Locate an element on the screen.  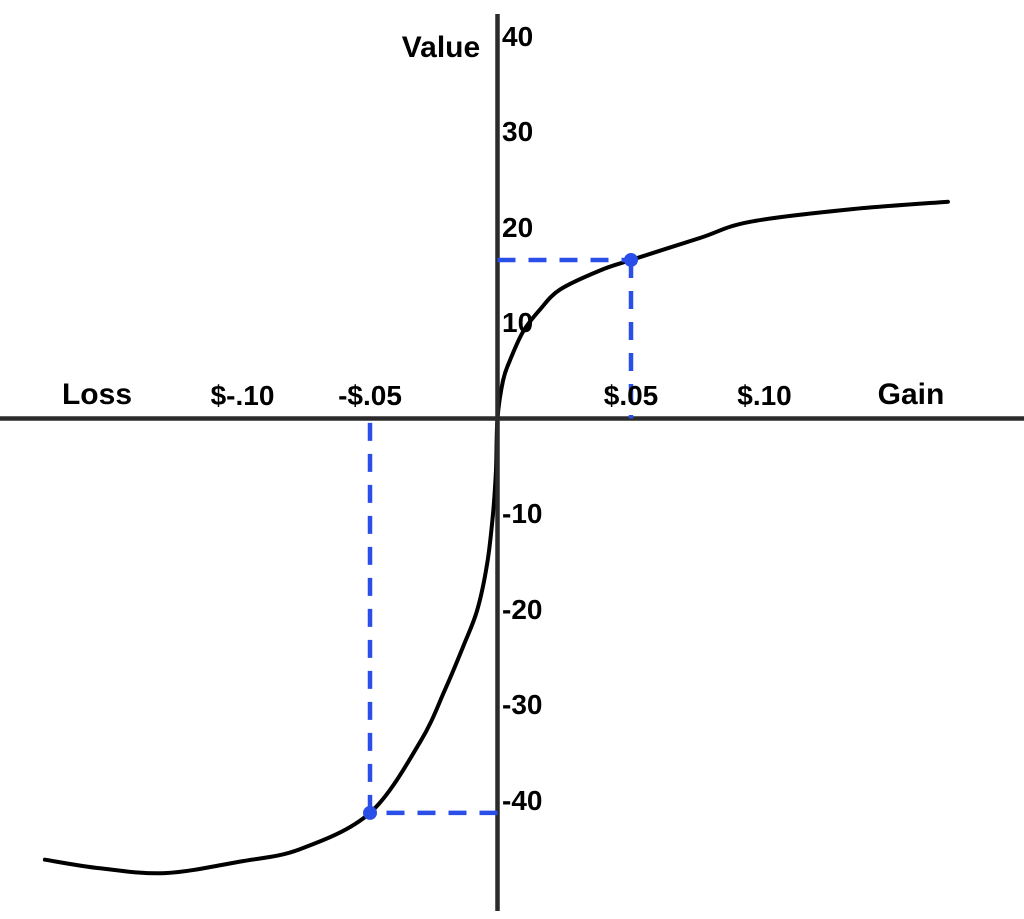
x-axis-loss-label: Loss is located at coordinates (97, 394).